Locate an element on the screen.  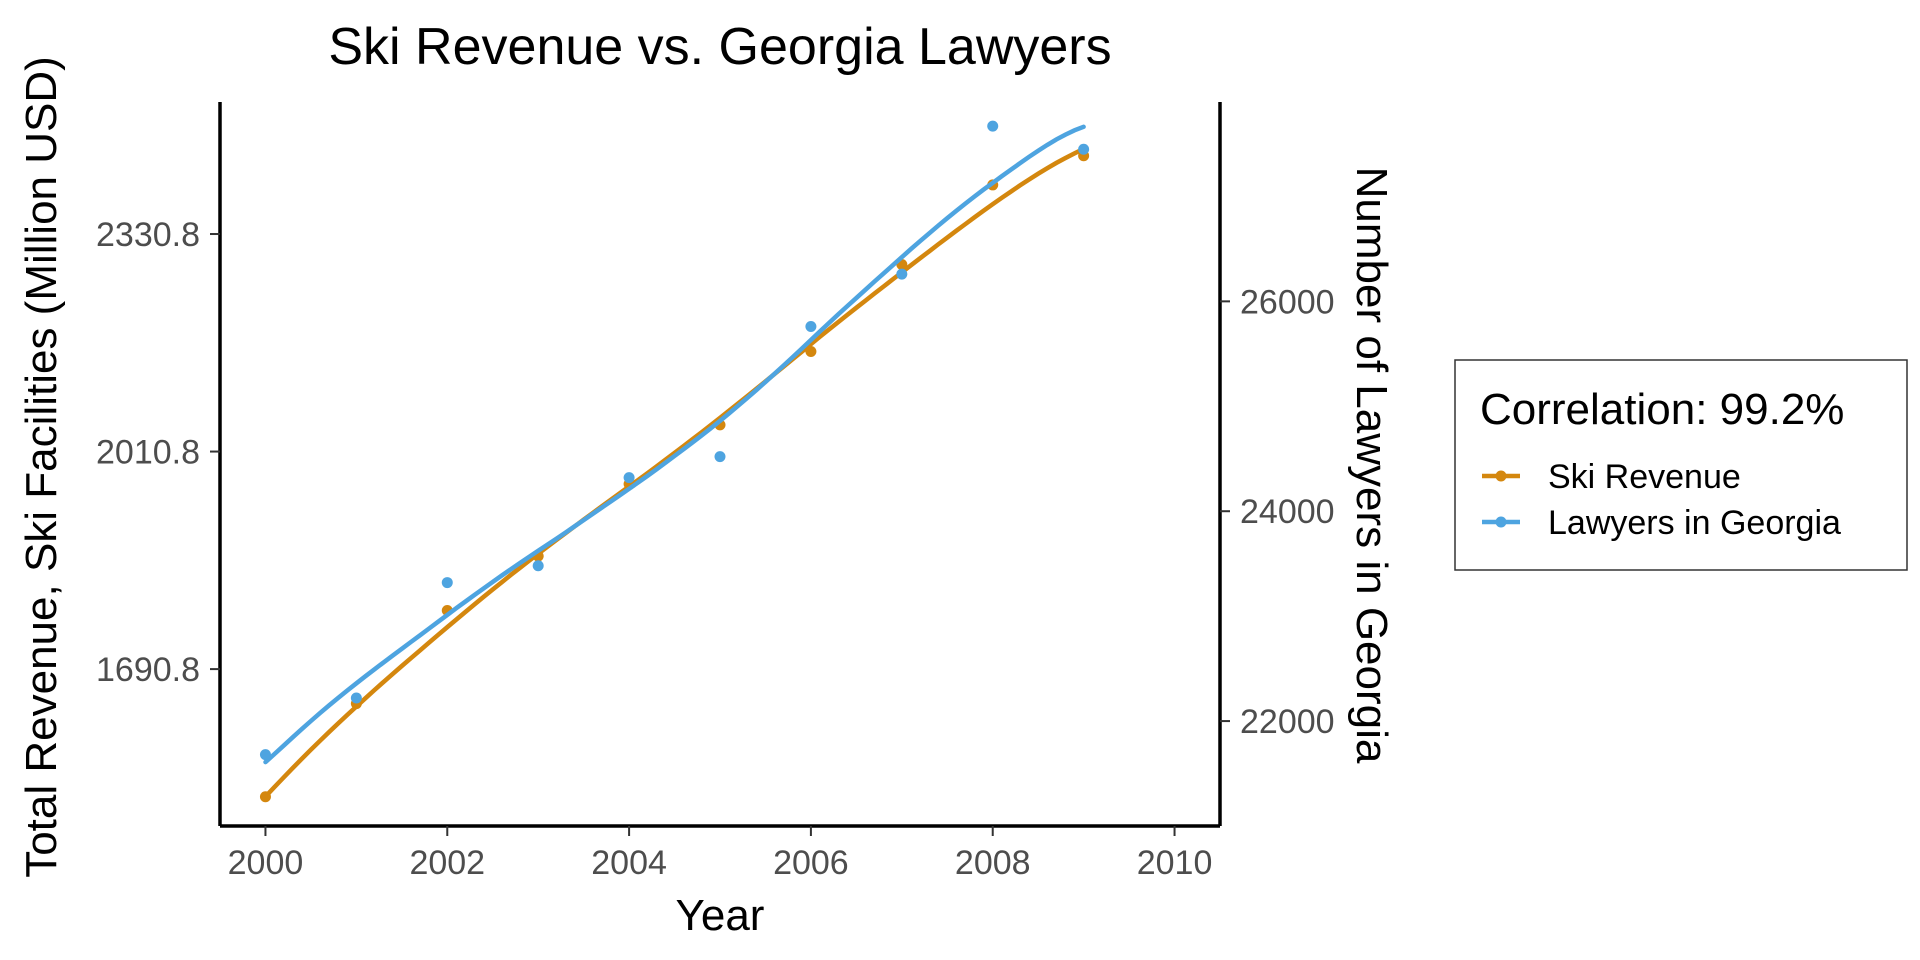
legend-label-lawyers: Lawyers in Georgia is located at coordinates (1694, 523).